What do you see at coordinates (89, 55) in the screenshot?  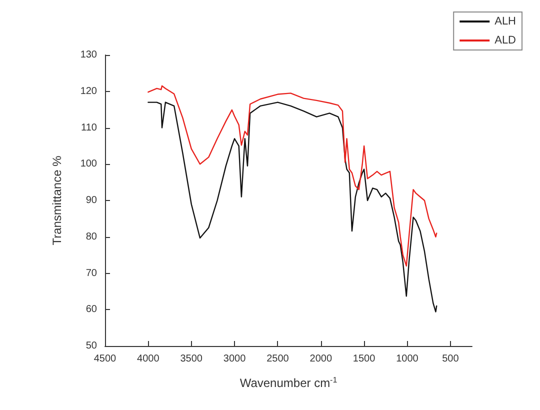 I see `y-tick-label: 130` at bounding box center [89, 55].